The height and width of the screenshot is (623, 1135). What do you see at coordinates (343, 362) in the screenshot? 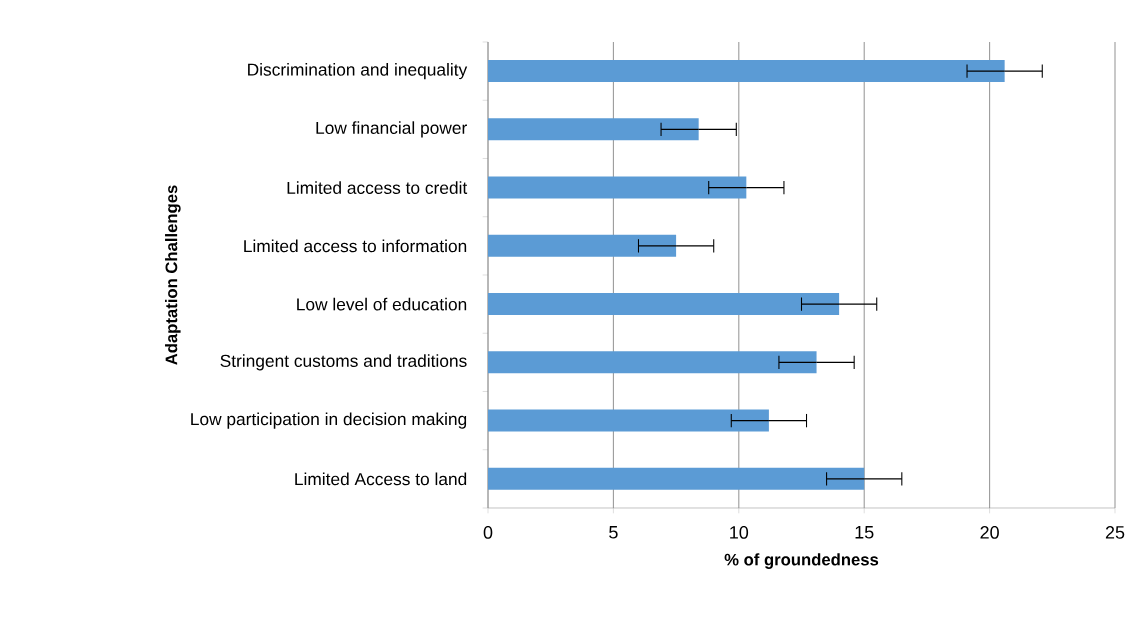
I see `y-tick-label: Stringent customs and traditions` at bounding box center [343, 362].